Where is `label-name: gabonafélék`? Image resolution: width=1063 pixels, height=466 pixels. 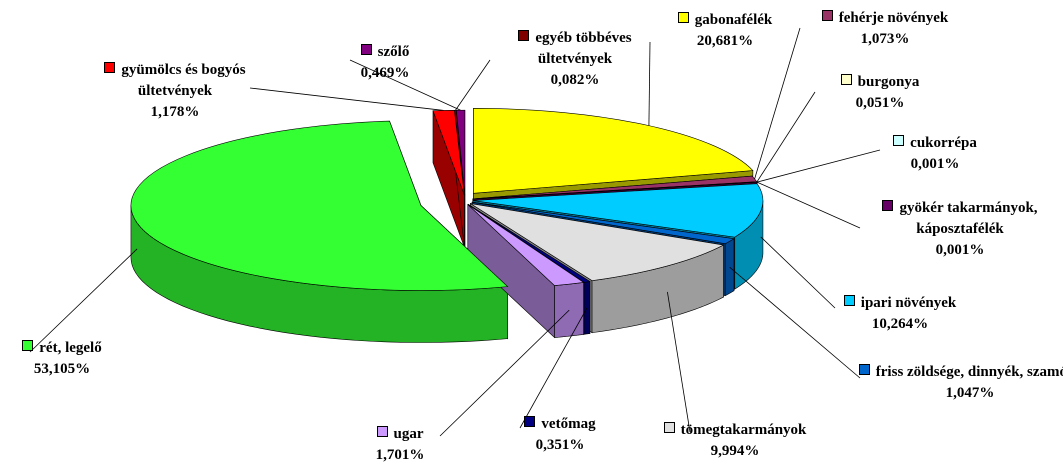
label-name: gabonafélék is located at coordinates (725, 20).